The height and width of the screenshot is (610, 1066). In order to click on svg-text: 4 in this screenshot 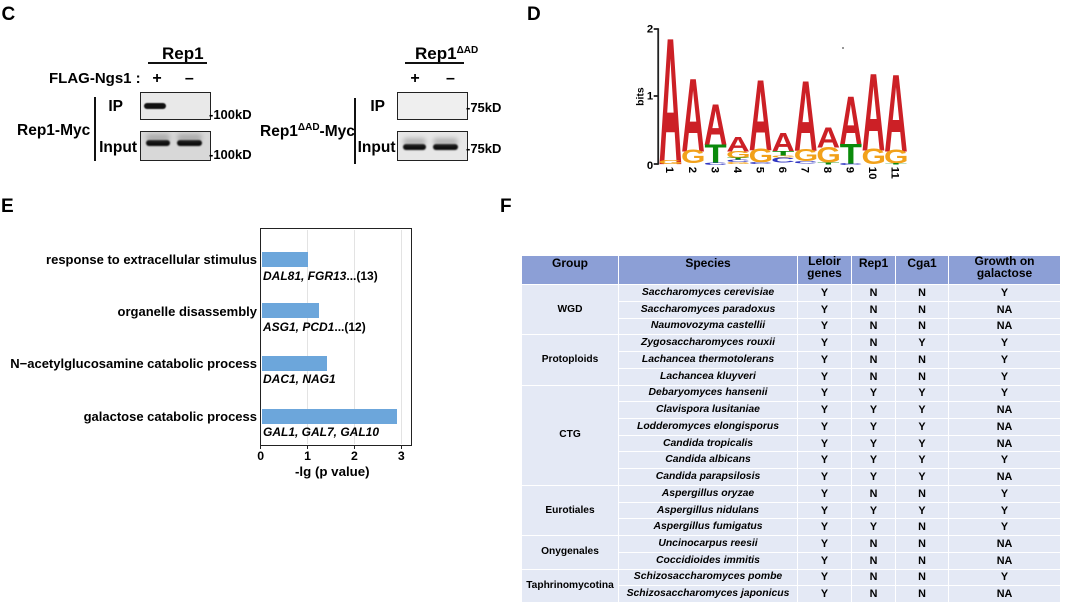, I will do `click(737, 170)`.